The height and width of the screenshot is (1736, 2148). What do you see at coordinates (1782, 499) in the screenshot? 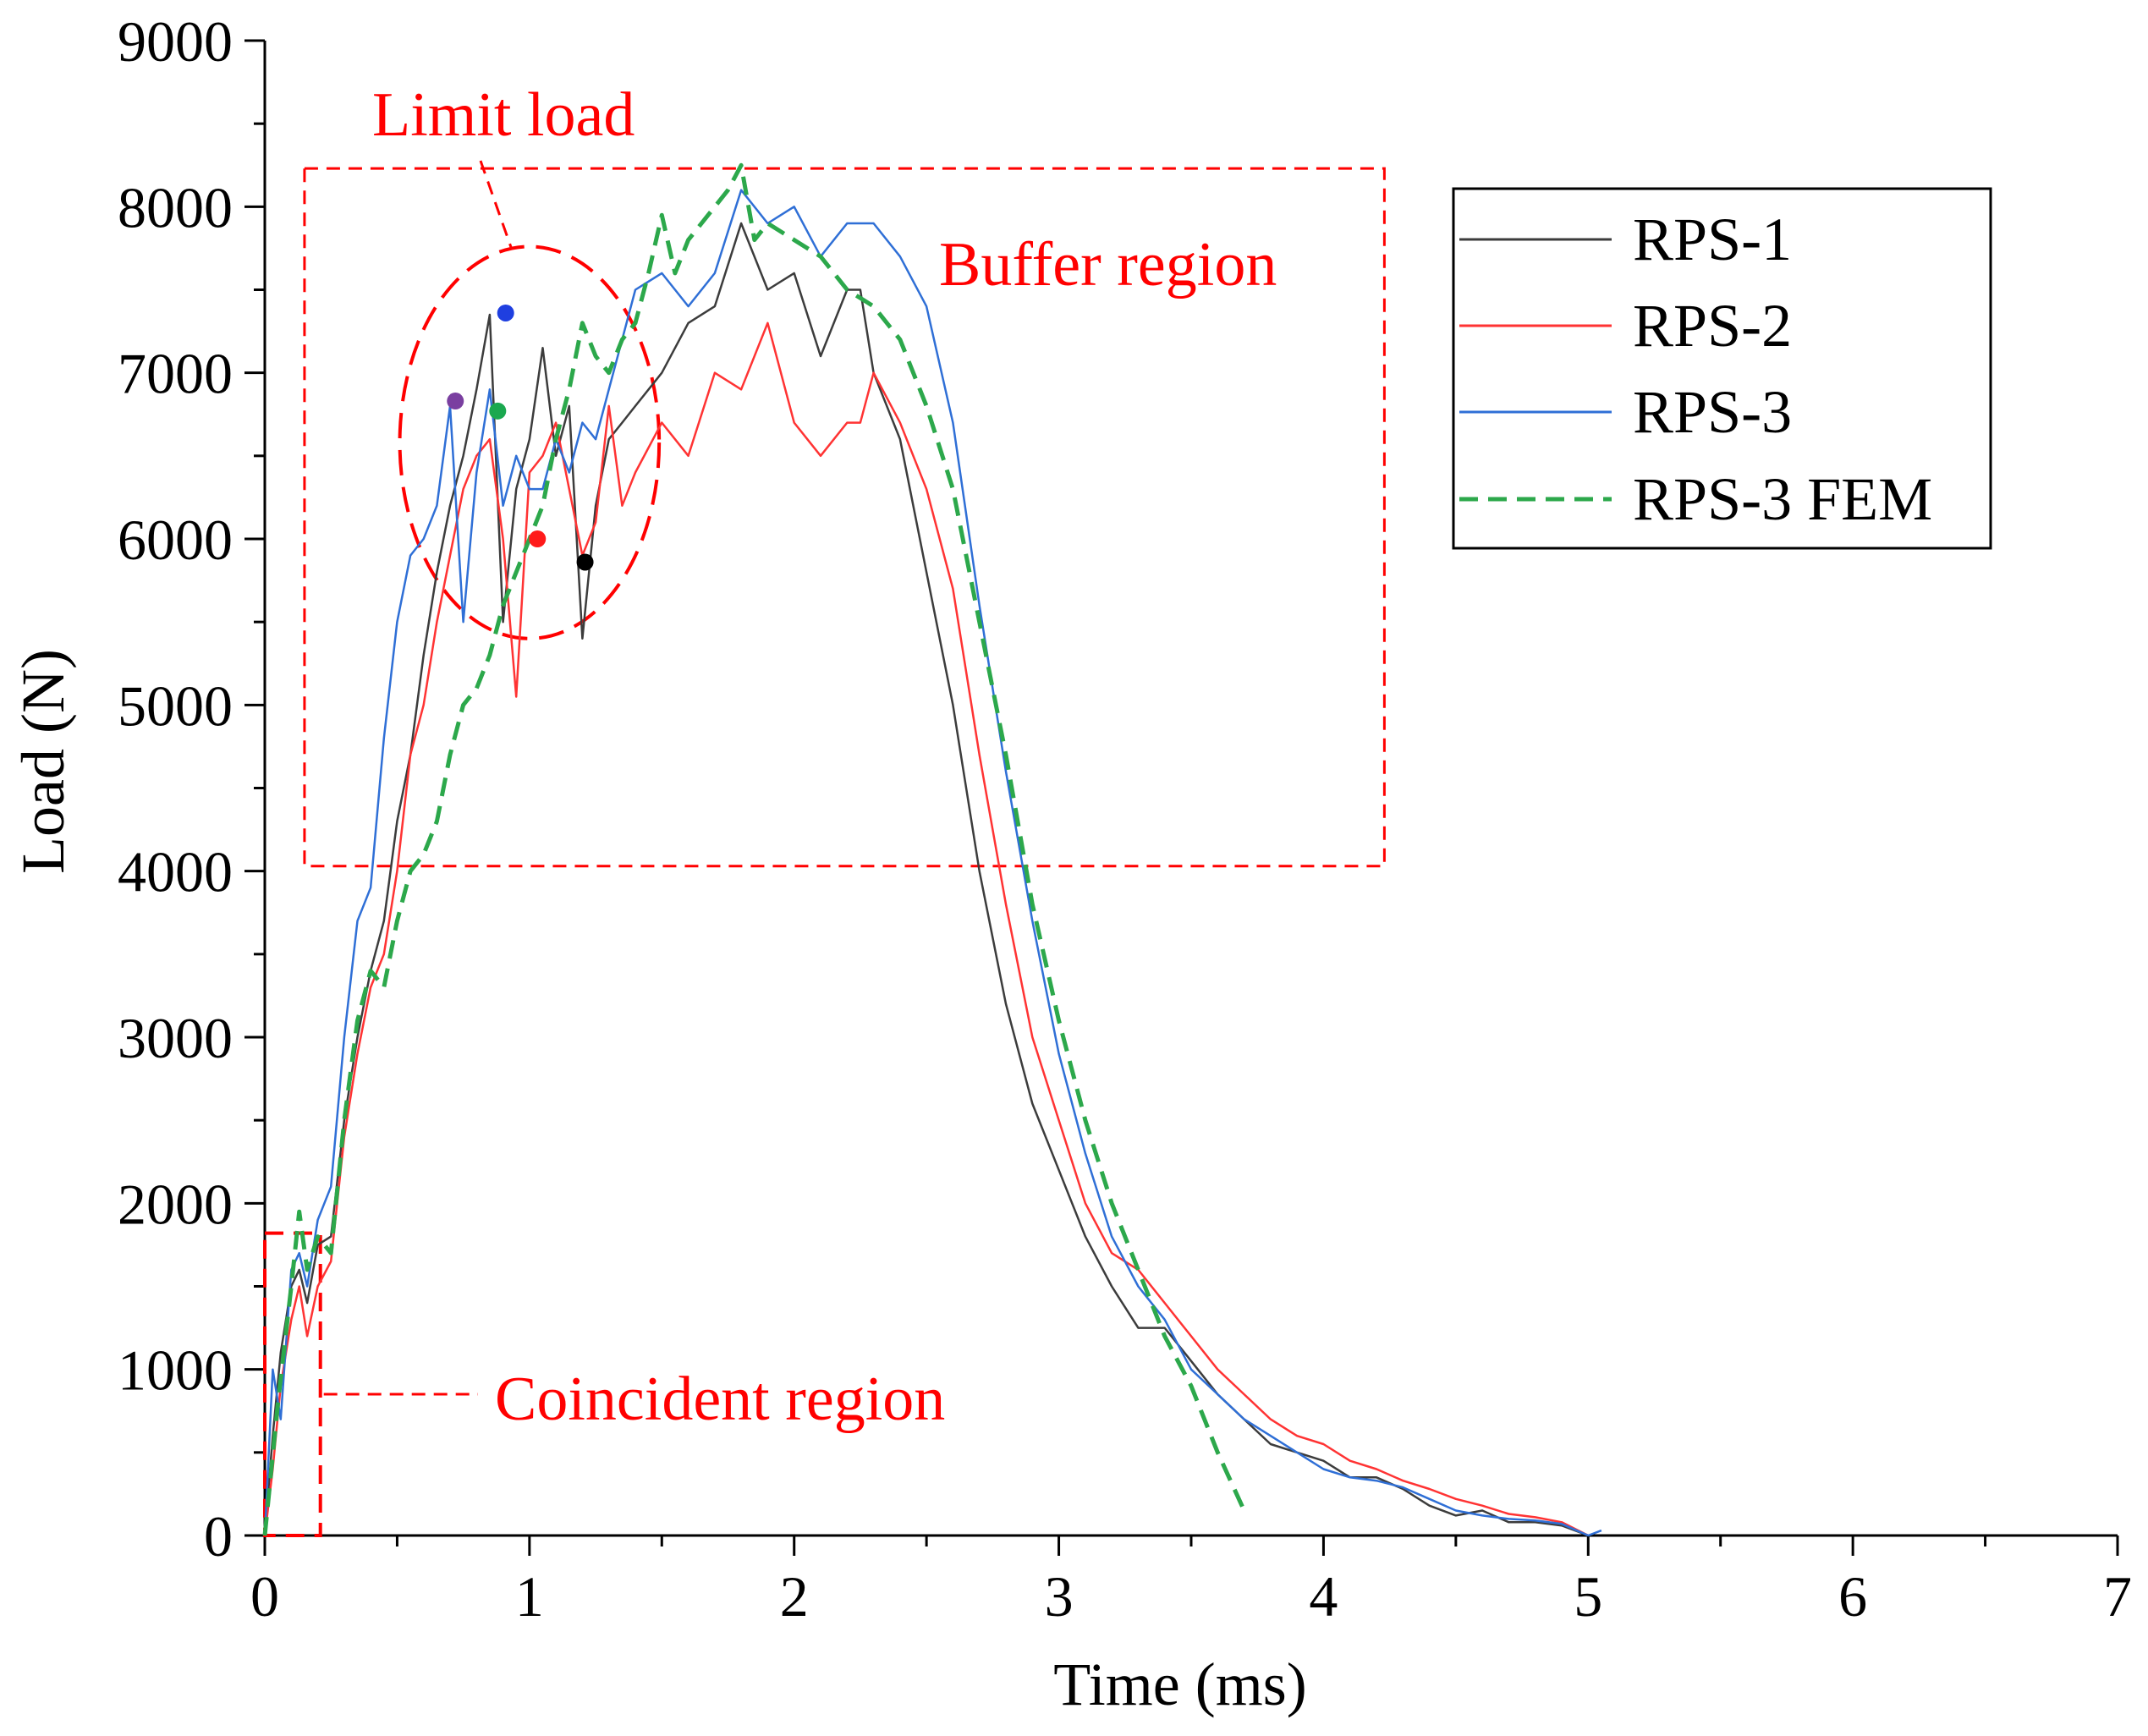
I see `legend-label-rps-3-fem: RPS-3 FEM` at bounding box center [1782, 499].